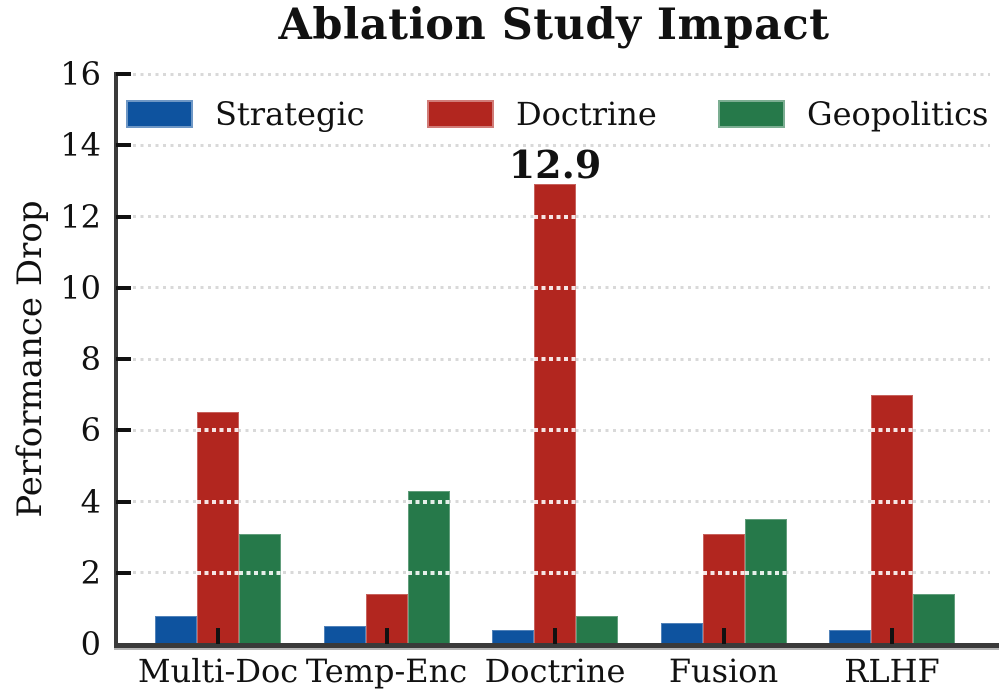 This screenshot has height=698, width=999. What do you see at coordinates (723, 671) in the screenshot?
I see `x-tick-label-fusion: Fusion` at bounding box center [723, 671].